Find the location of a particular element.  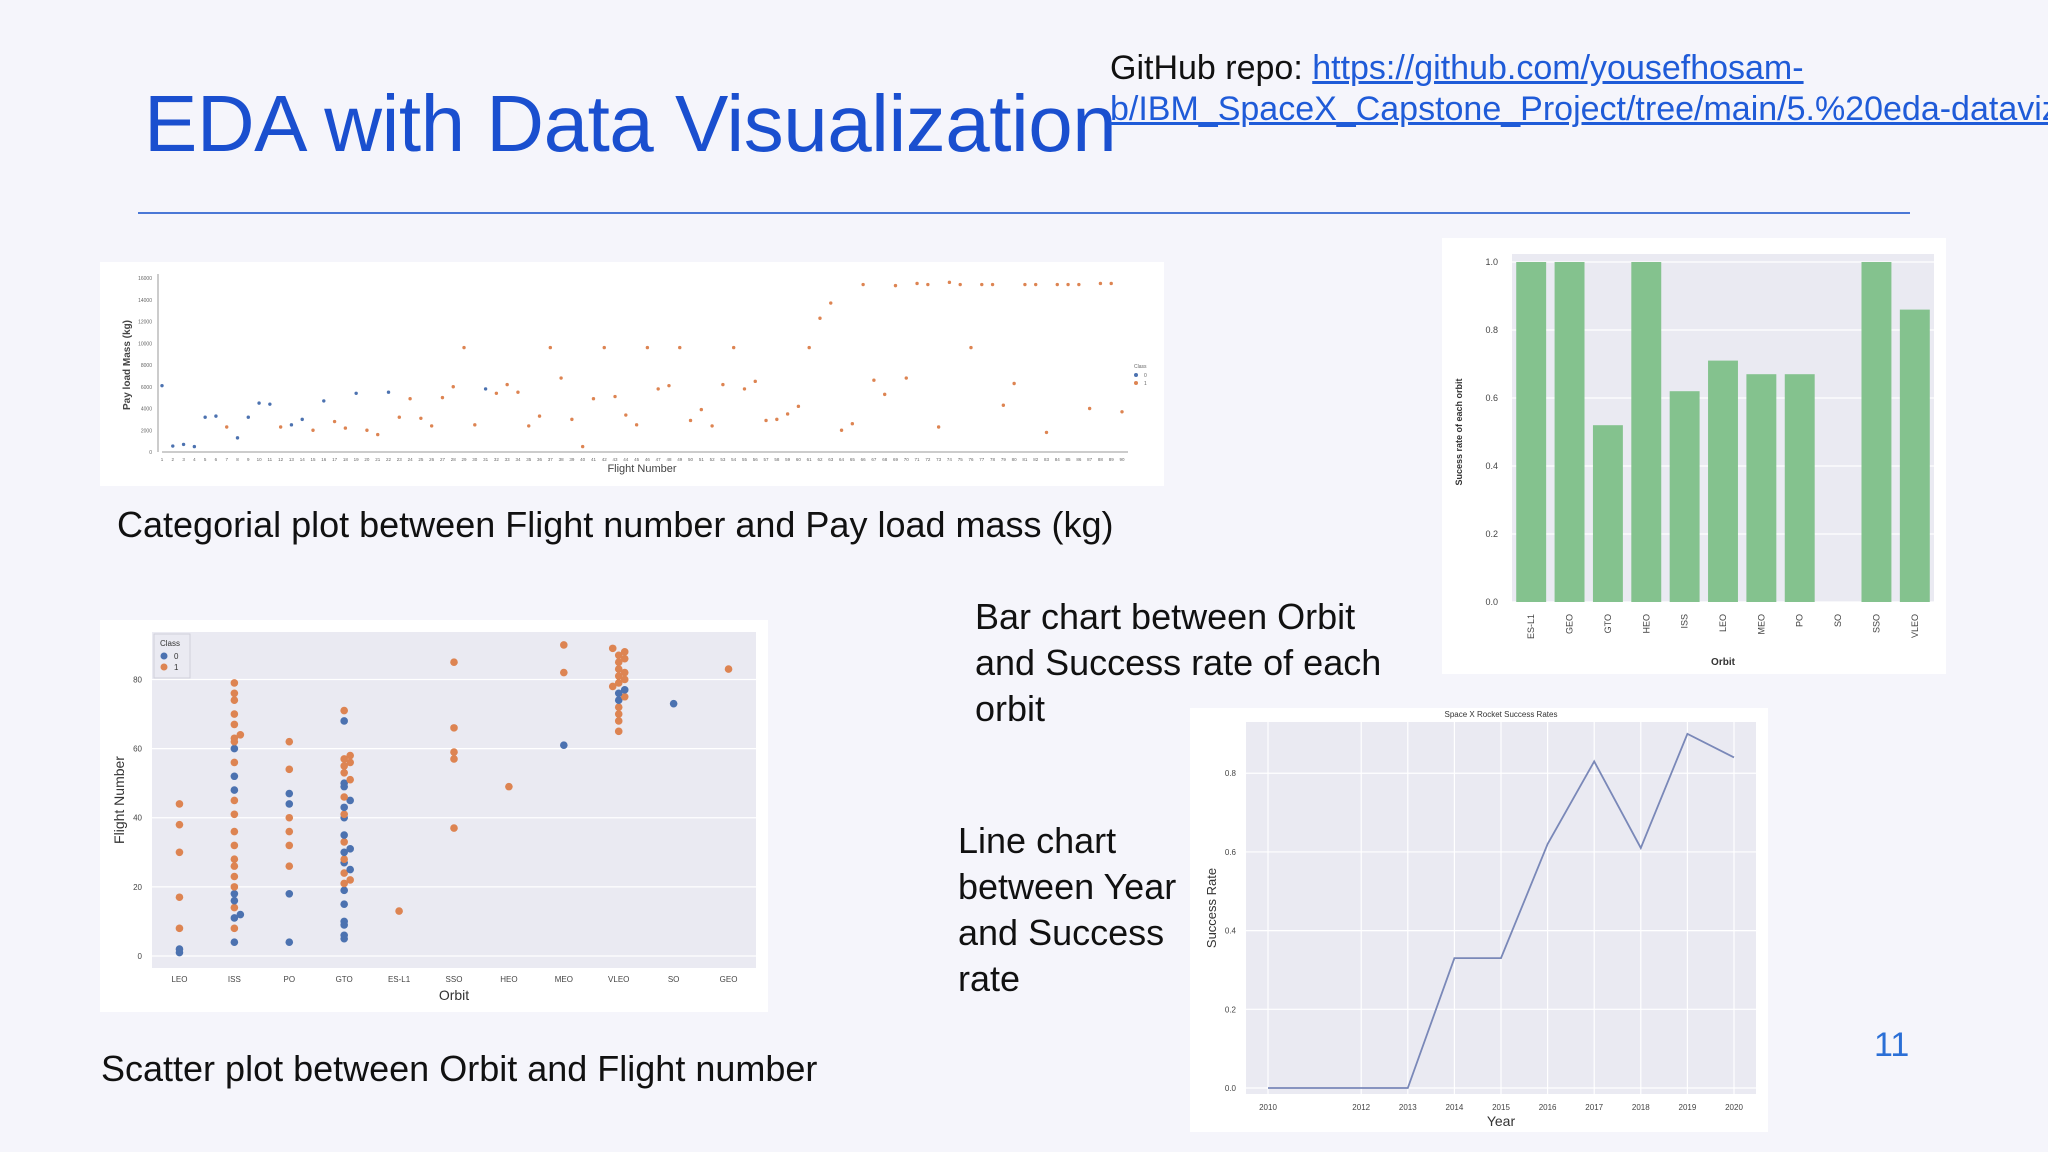

bar-y-tick-label: 0.6 is located at coordinates (1491, 398).